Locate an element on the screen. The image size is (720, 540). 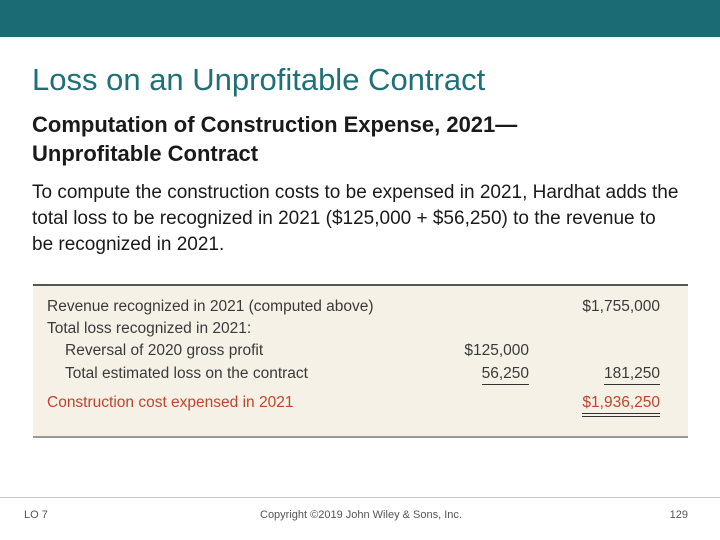
footer-copyright: Copyright ©2019 John Wiley & Sons, Inc. is located at coordinates (361, 515).